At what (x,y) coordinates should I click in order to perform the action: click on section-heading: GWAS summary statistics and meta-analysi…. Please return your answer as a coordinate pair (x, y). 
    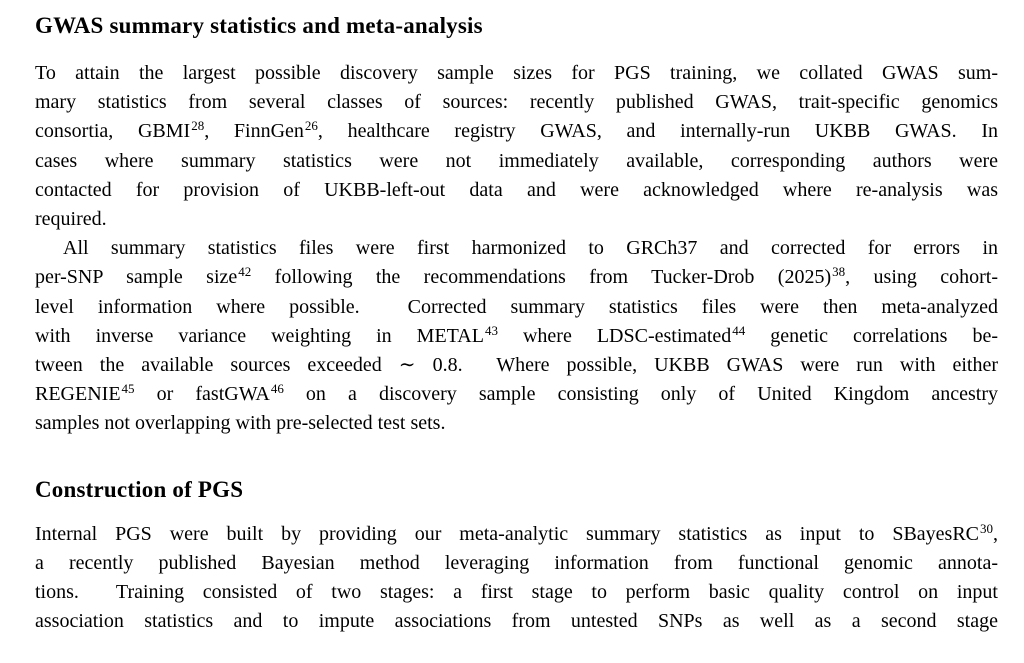
    Looking at the image, I should click on (259, 25).